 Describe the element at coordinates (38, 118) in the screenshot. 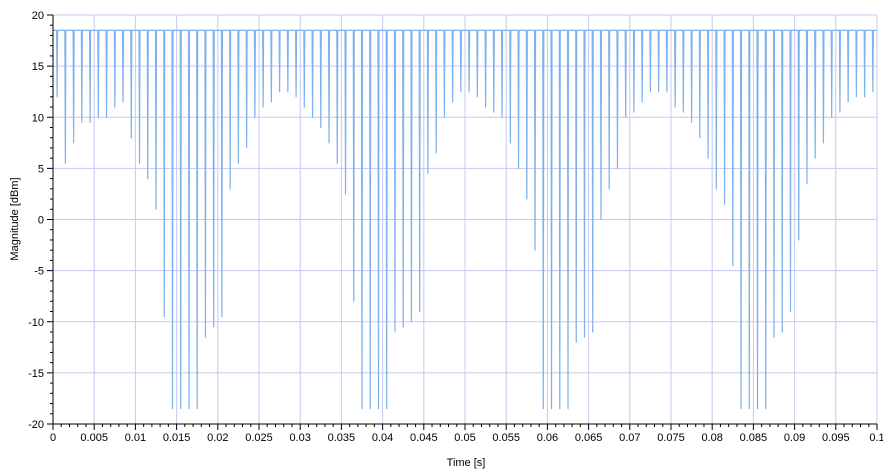

I see `y-tick-label: 10` at that location.